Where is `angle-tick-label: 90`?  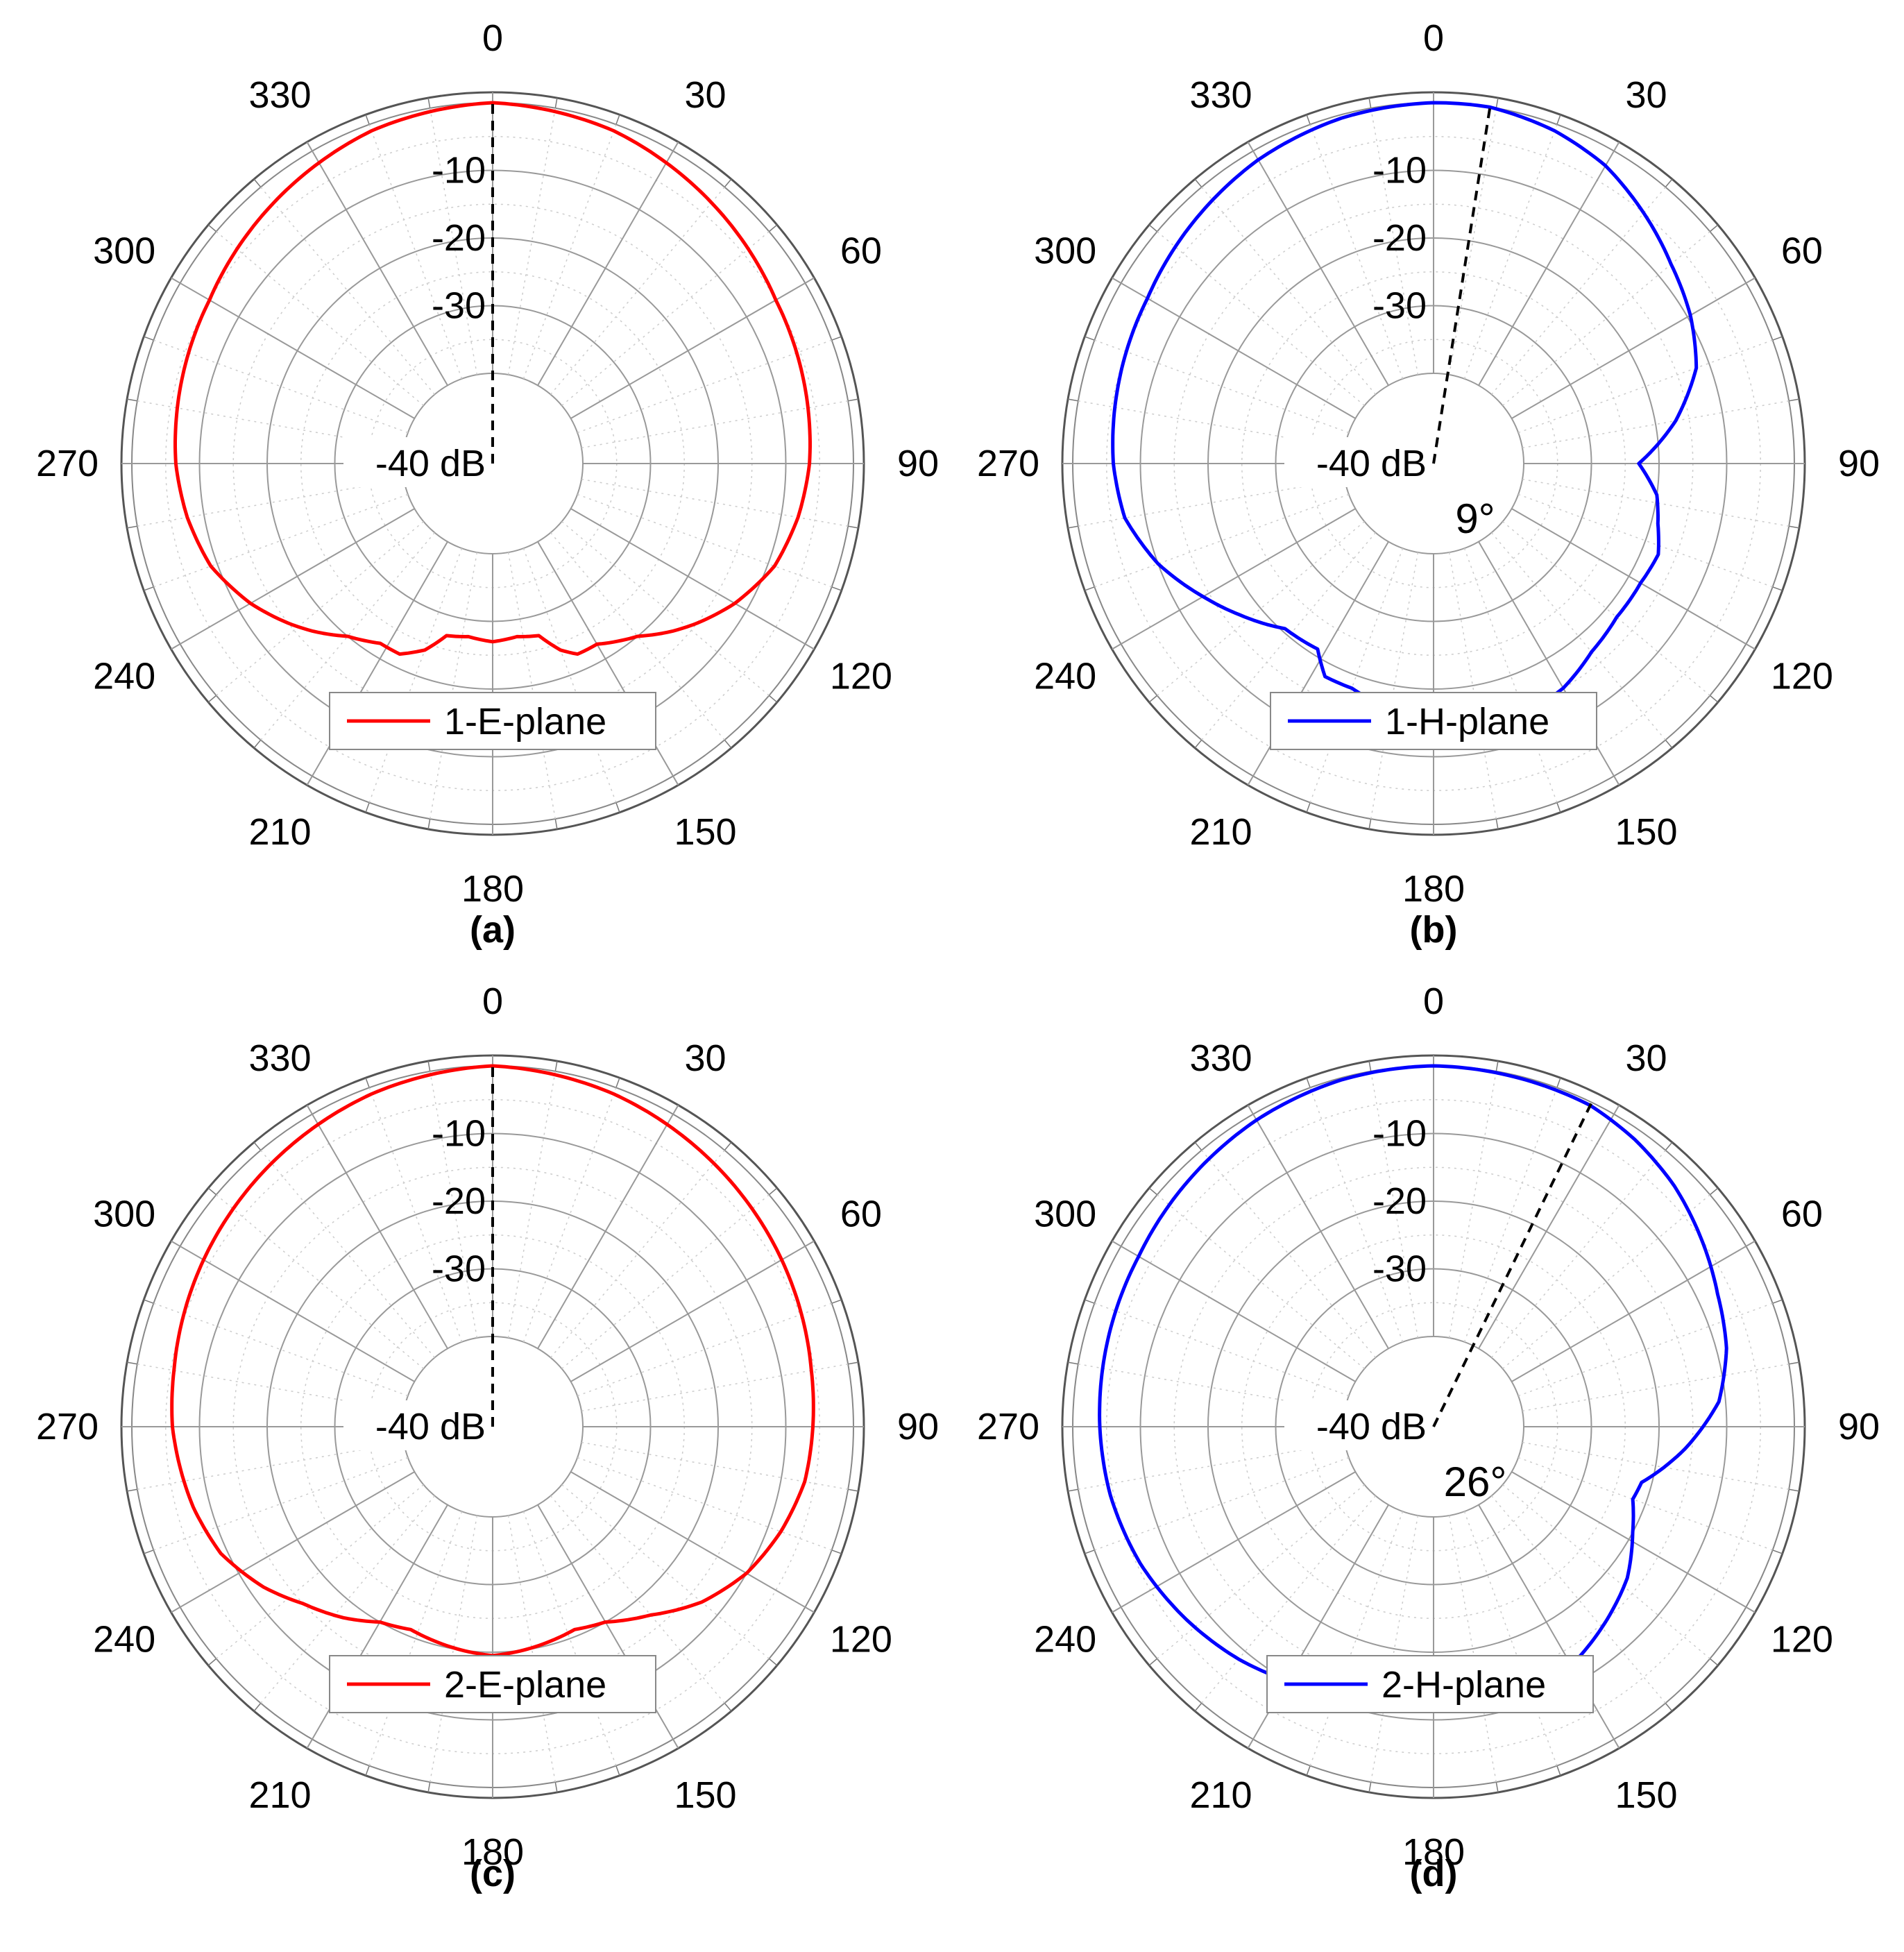
angle-tick-label: 90 is located at coordinates (1859, 1427).